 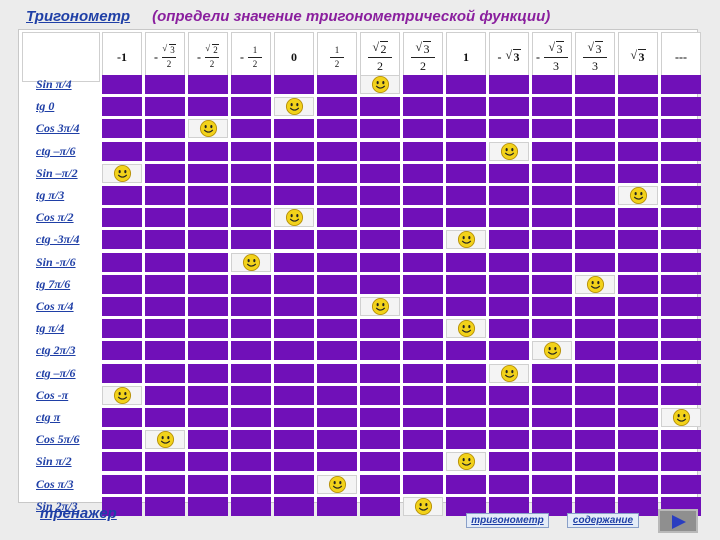 What do you see at coordinates (58, 239) in the screenshot?
I see `row-label: ctg -3π/4` at bounding box center [58, 239].